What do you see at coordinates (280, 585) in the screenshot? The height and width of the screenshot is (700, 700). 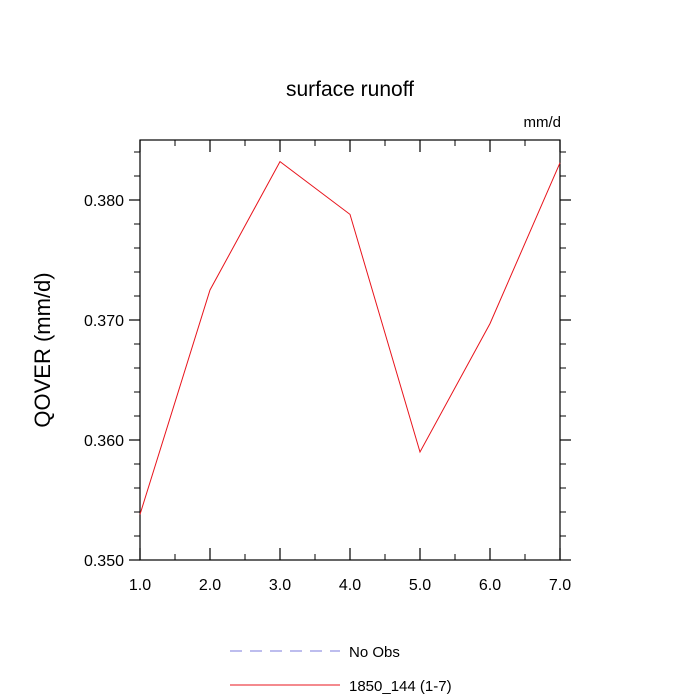 I see `x-tick-label: 3.0` at bounding box center [280, 585].